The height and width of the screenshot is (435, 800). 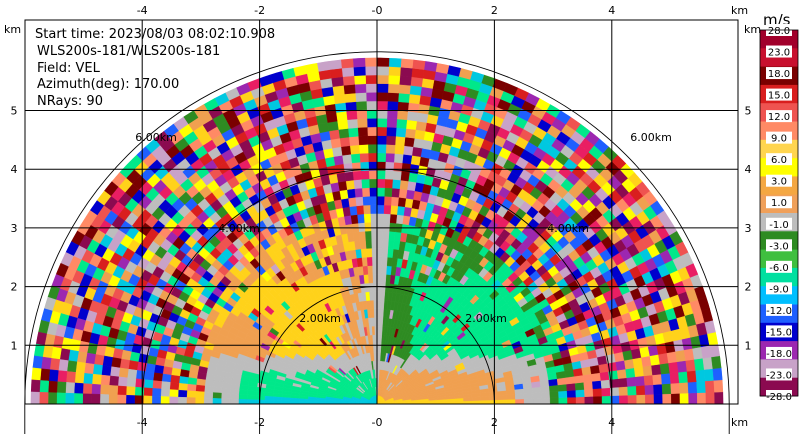 I want to click on colorbar-label: -1.0, so click(x=779, y=225).